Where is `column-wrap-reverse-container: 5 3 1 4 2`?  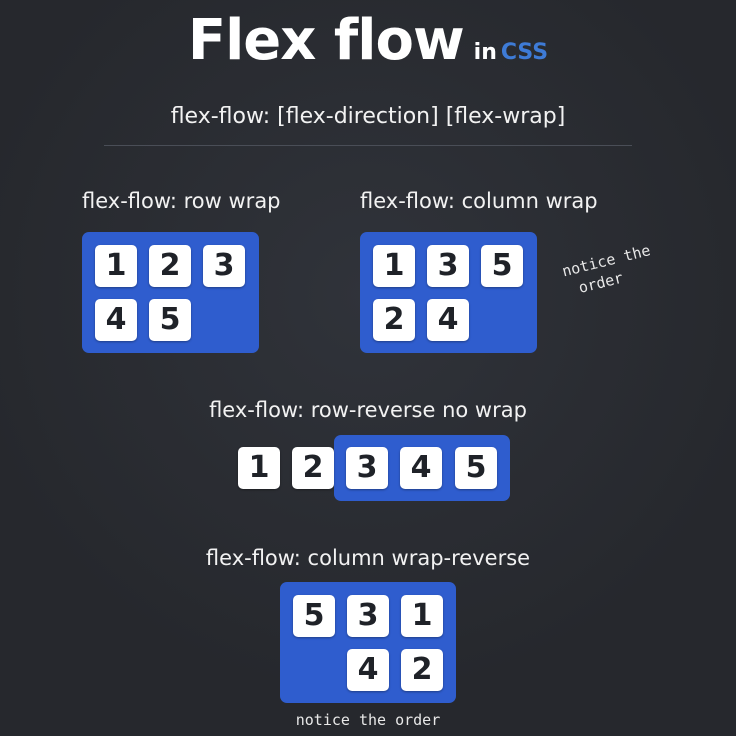 column-wrap-reverse-container: 5 3 1 4 2 is located at coordinates (368, 642).